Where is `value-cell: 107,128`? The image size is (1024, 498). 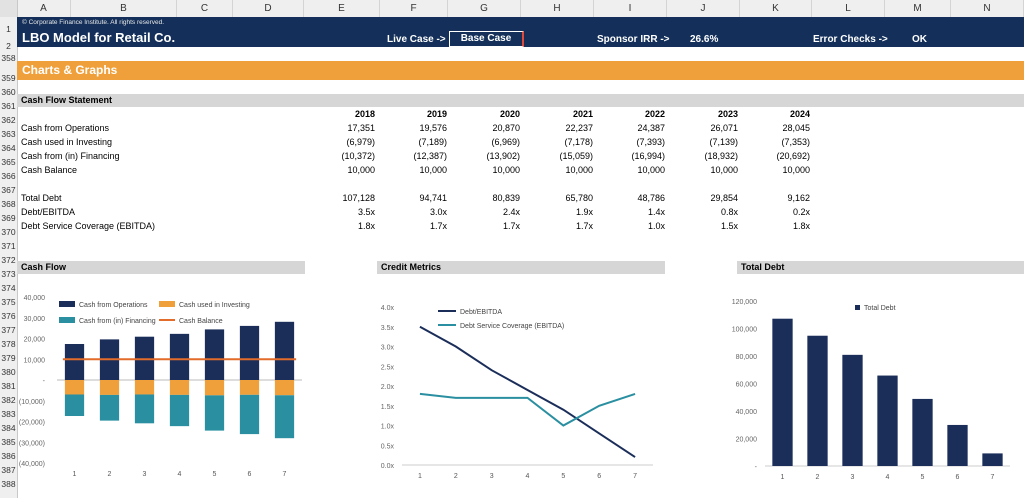
value-cell: 107,128 is located at coordinates (358, 198).